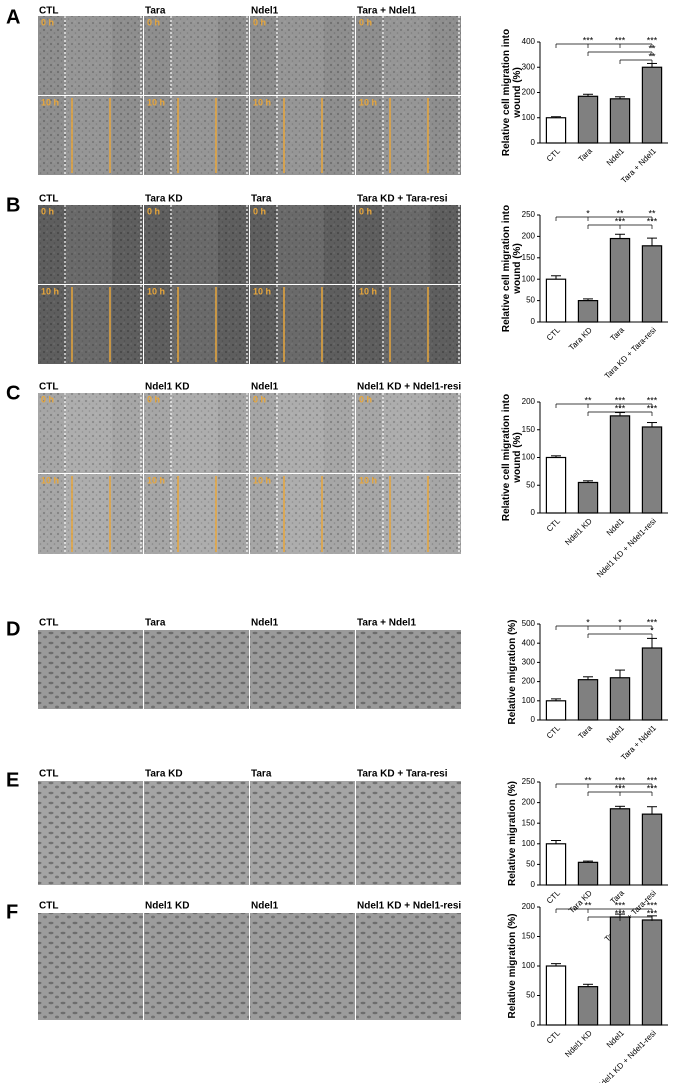  Describe the element at coordinates (512, 965) in the screenshot. I see `y-axis-title: Relative migration (%)` at that location.